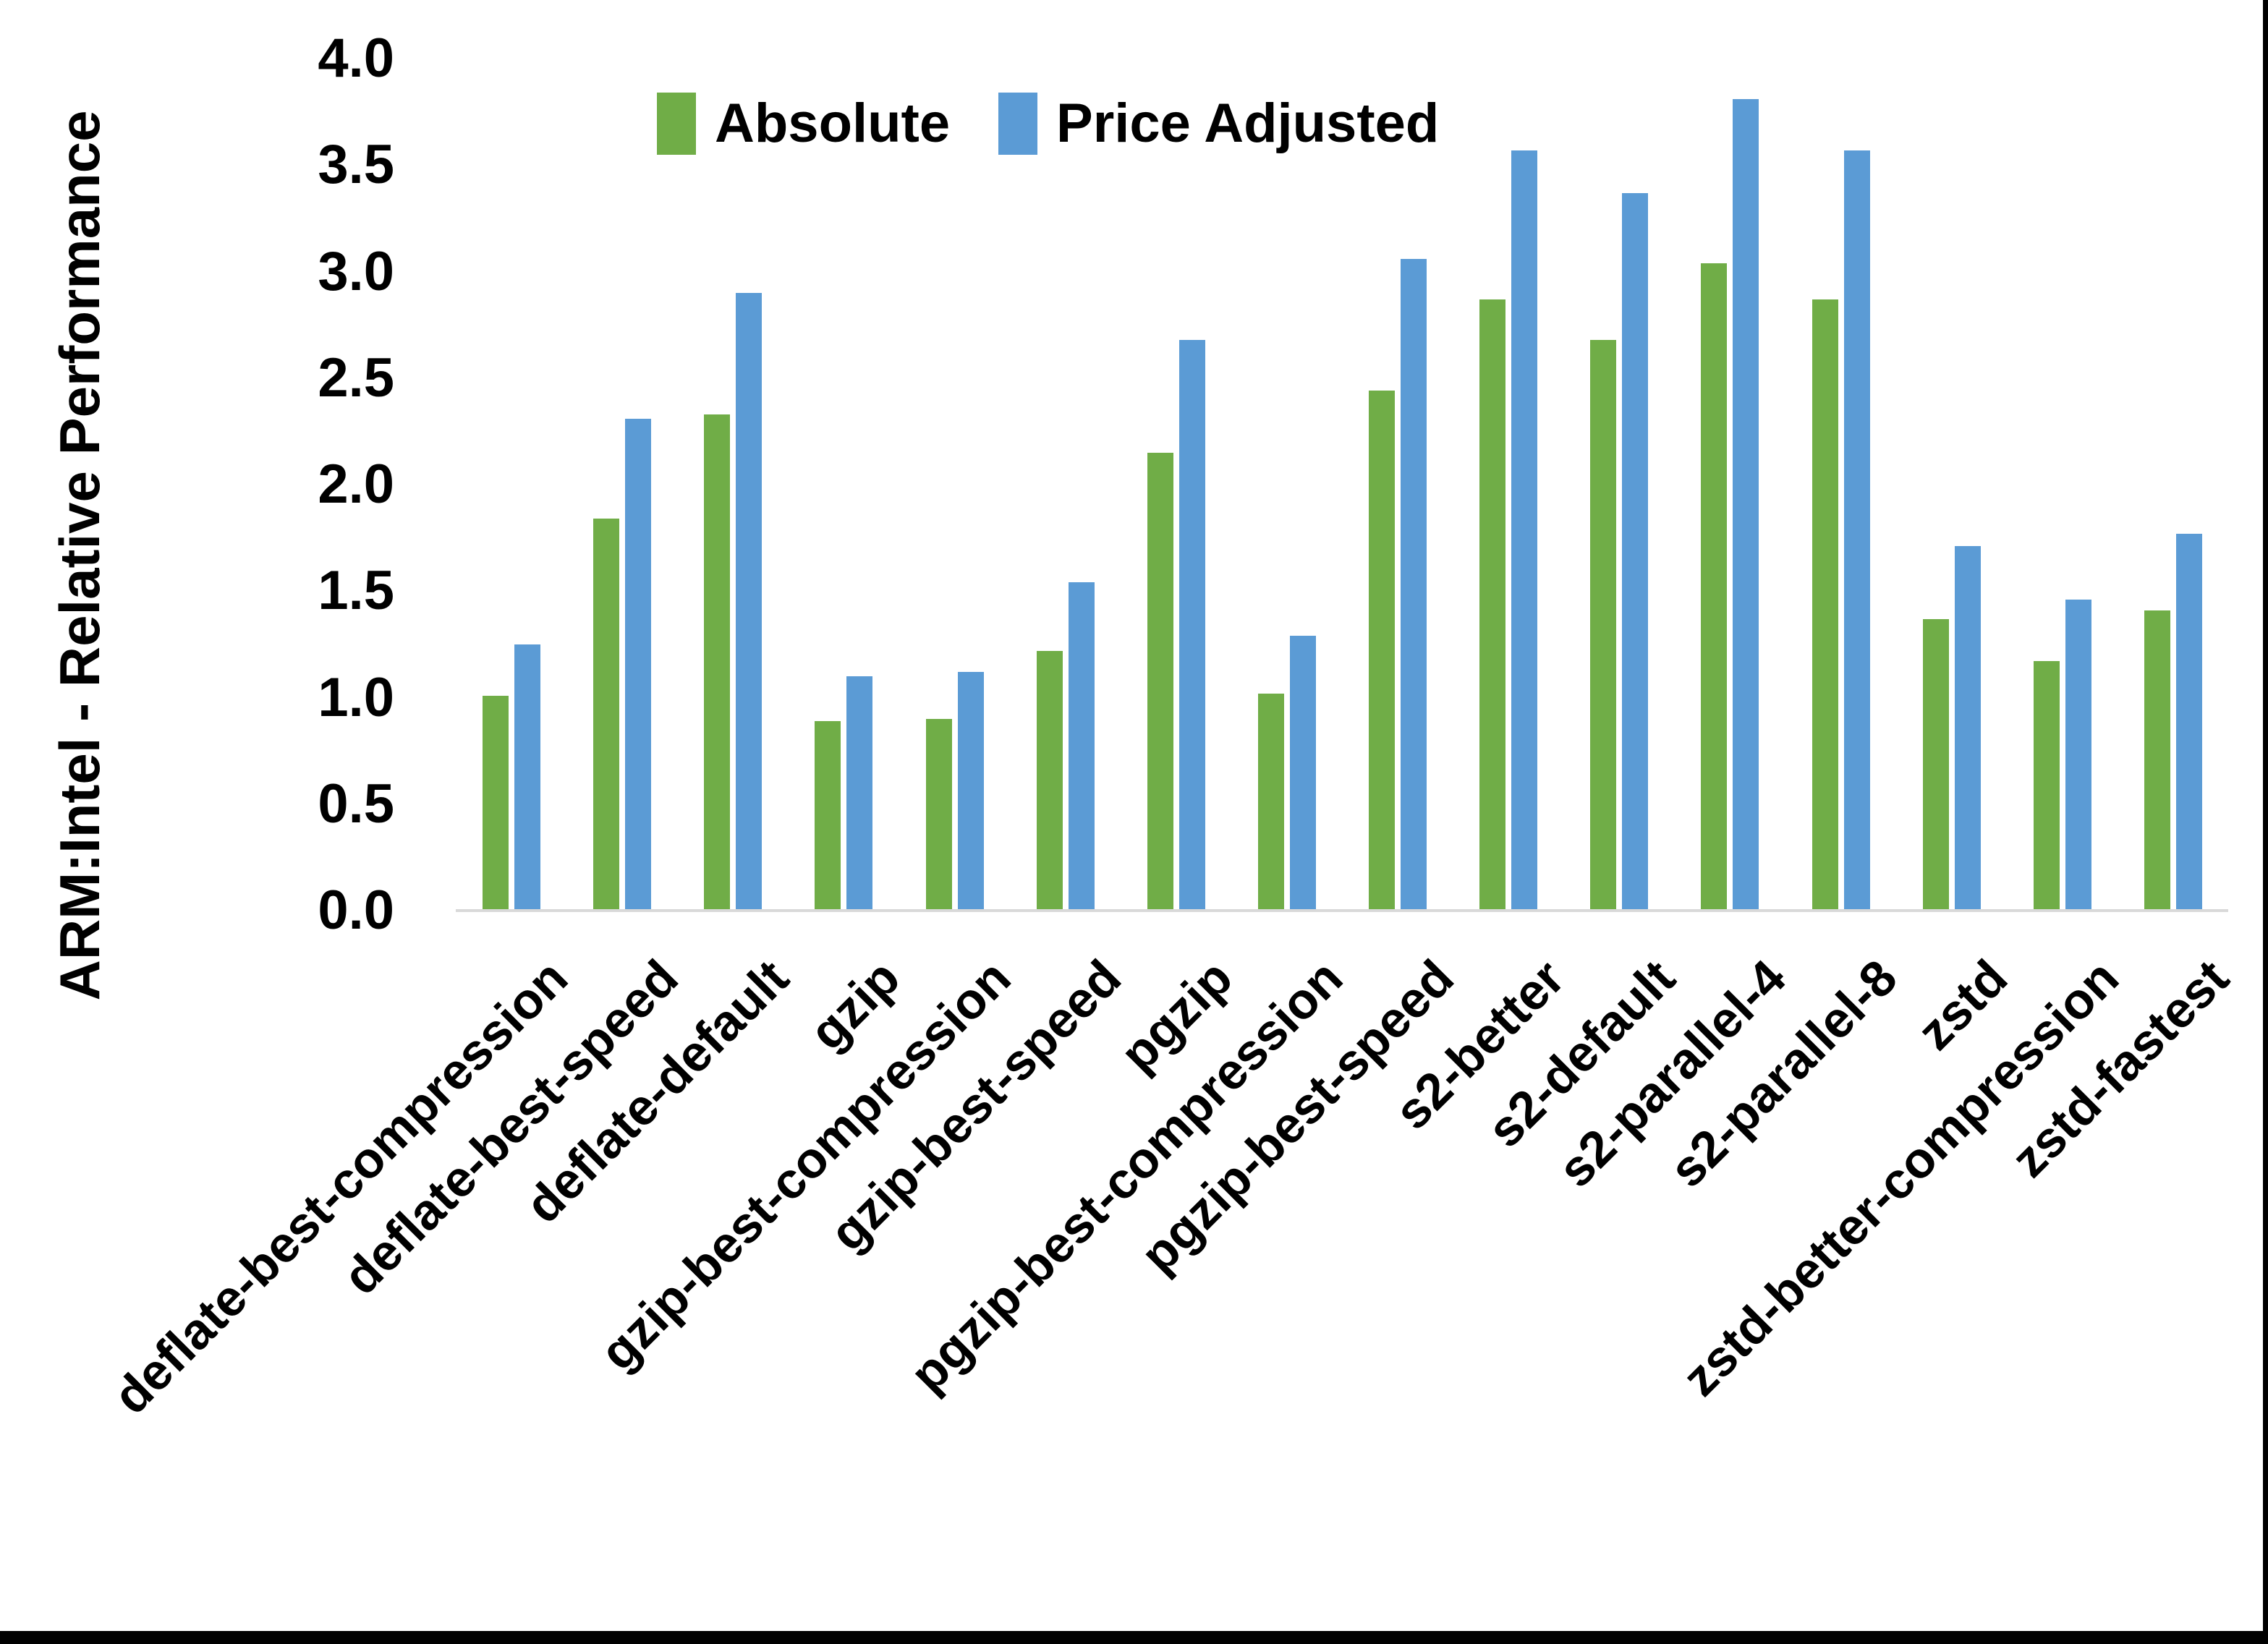  I want to click on bar-absolute-pgzip-best-compression, so click(1270, 802).